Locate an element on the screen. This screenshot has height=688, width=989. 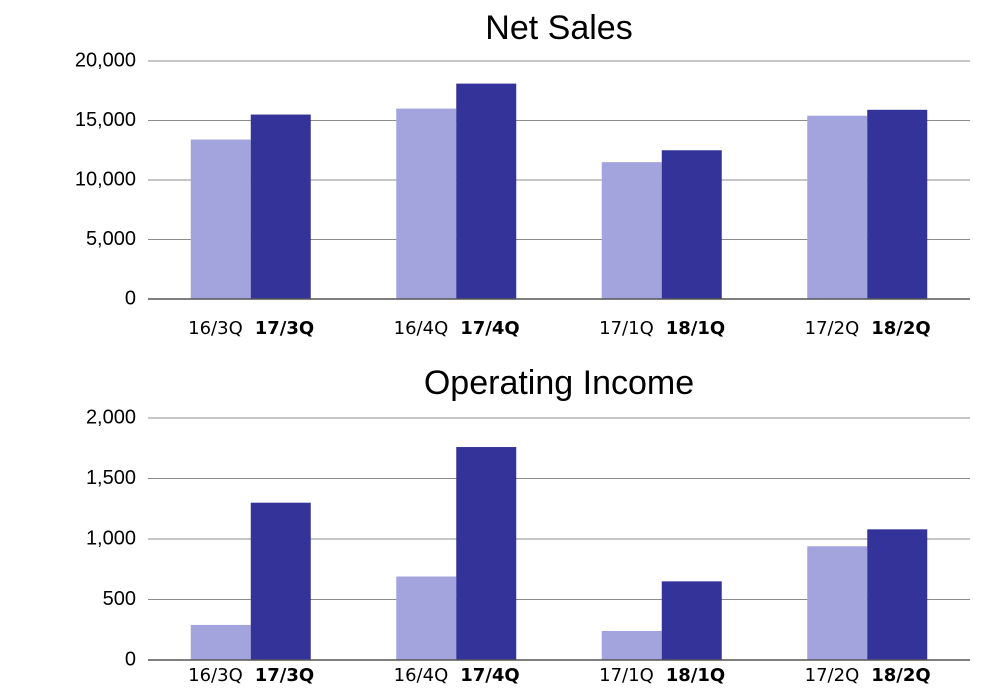
y-tick-label: 10,000 is located at coordinates (105, 179).